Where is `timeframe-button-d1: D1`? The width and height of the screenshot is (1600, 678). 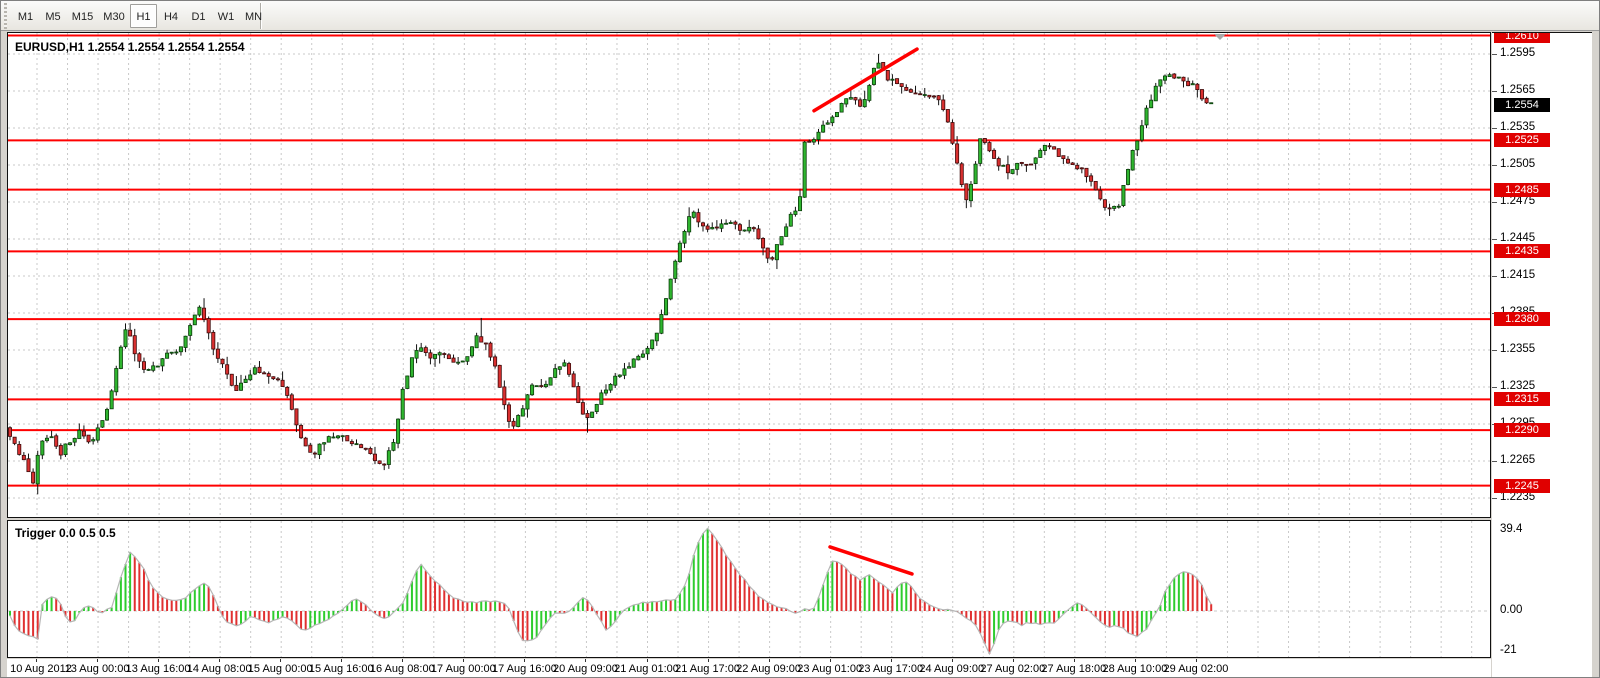
timeframe-button-d1: D1 is located at coordinates (198, 17).